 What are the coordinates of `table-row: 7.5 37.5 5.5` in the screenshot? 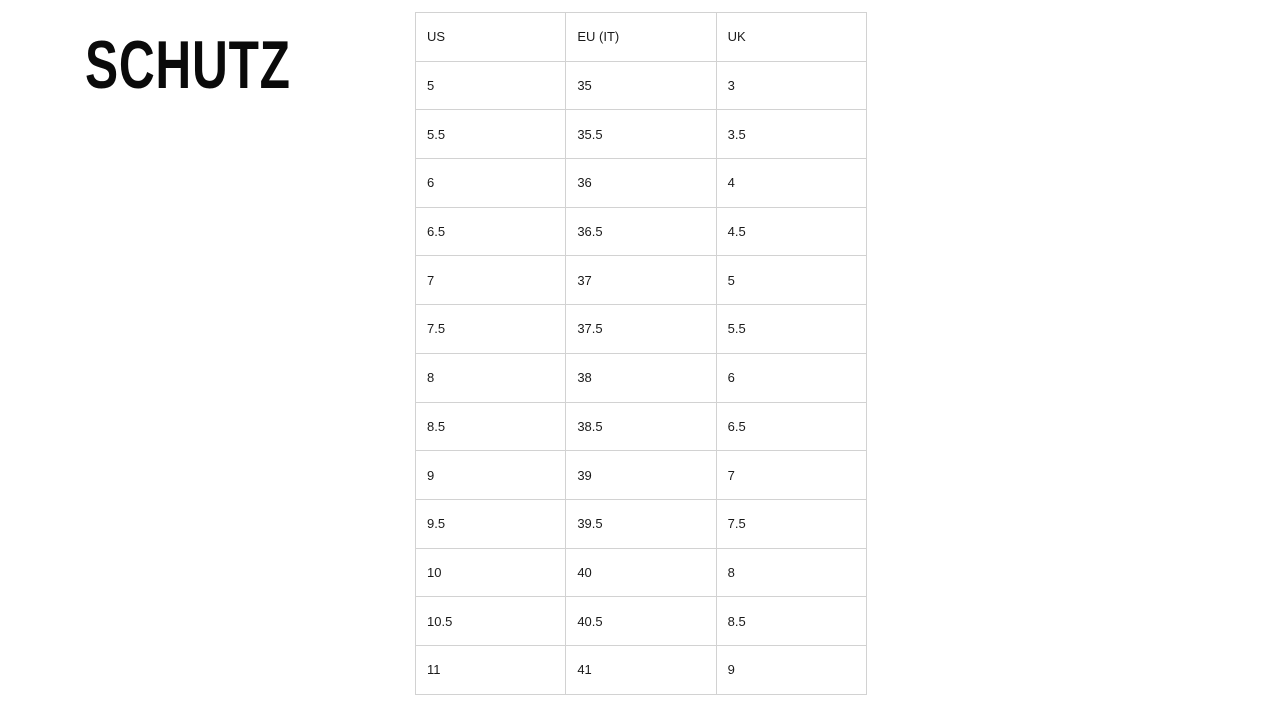 It's located at (641, 329).